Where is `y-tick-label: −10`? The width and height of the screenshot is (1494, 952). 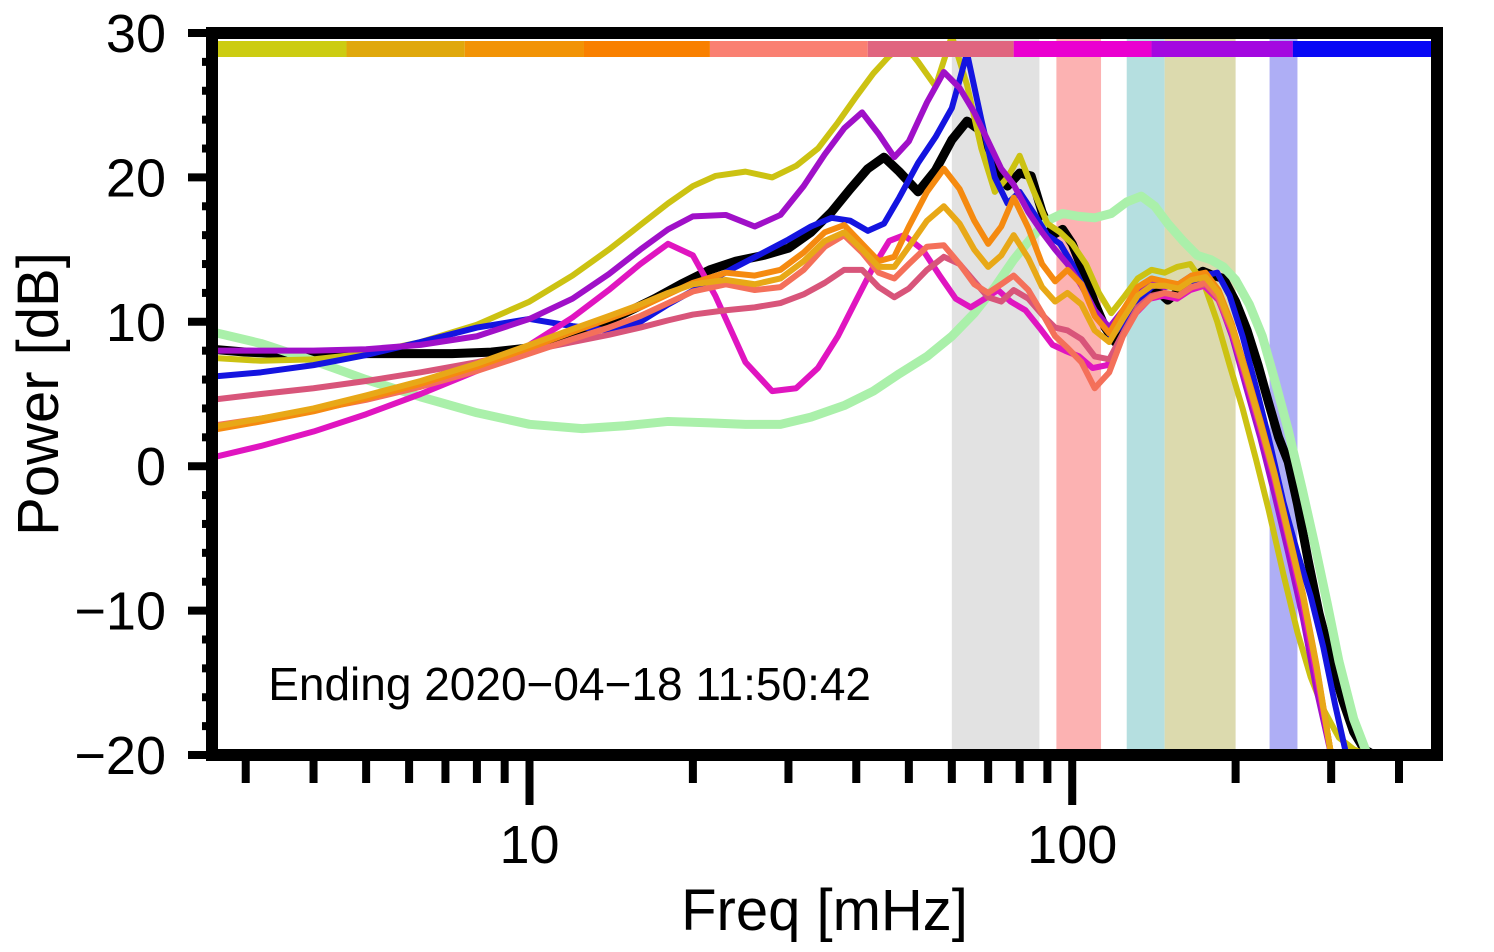 y-tick-label: −10 is located at coordinates (120, 612).